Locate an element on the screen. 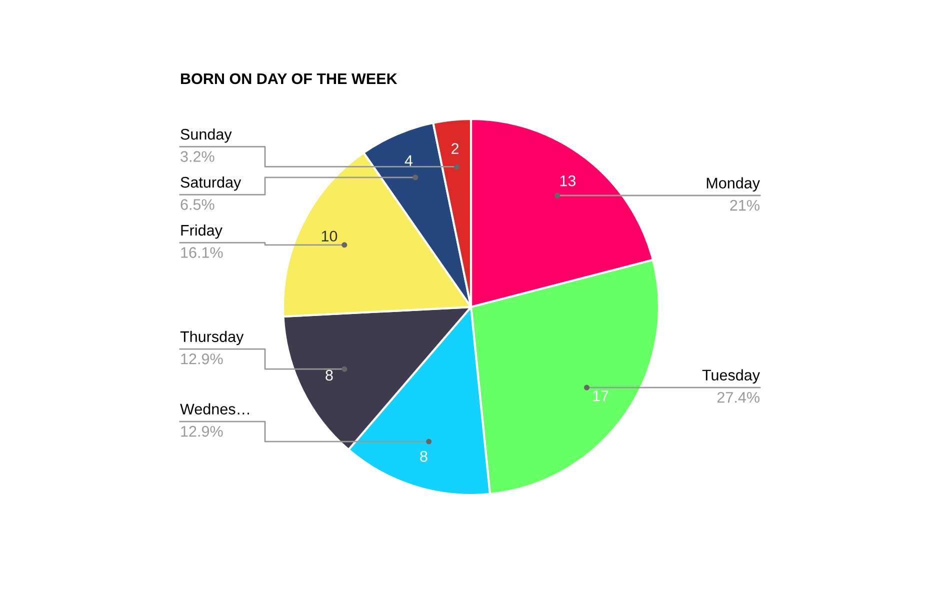 Image resolution: width=940 pixels, height=612 pixels. text: 6.5% is located at coordinates (197, 204).